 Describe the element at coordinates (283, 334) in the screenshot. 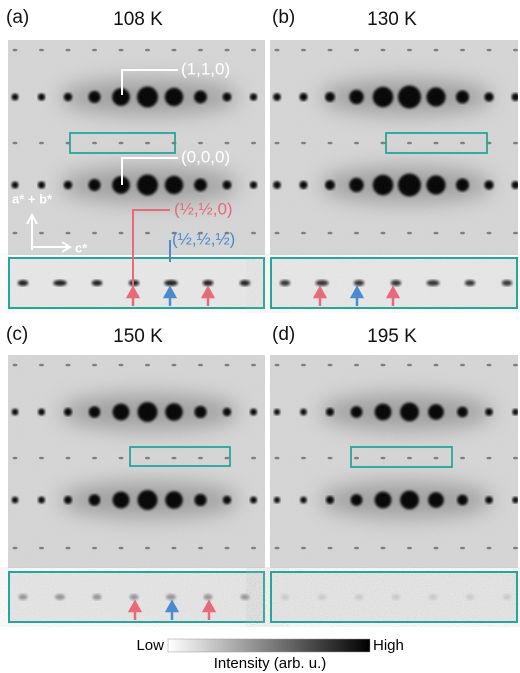

I see `panel-label: (d)` at that location.